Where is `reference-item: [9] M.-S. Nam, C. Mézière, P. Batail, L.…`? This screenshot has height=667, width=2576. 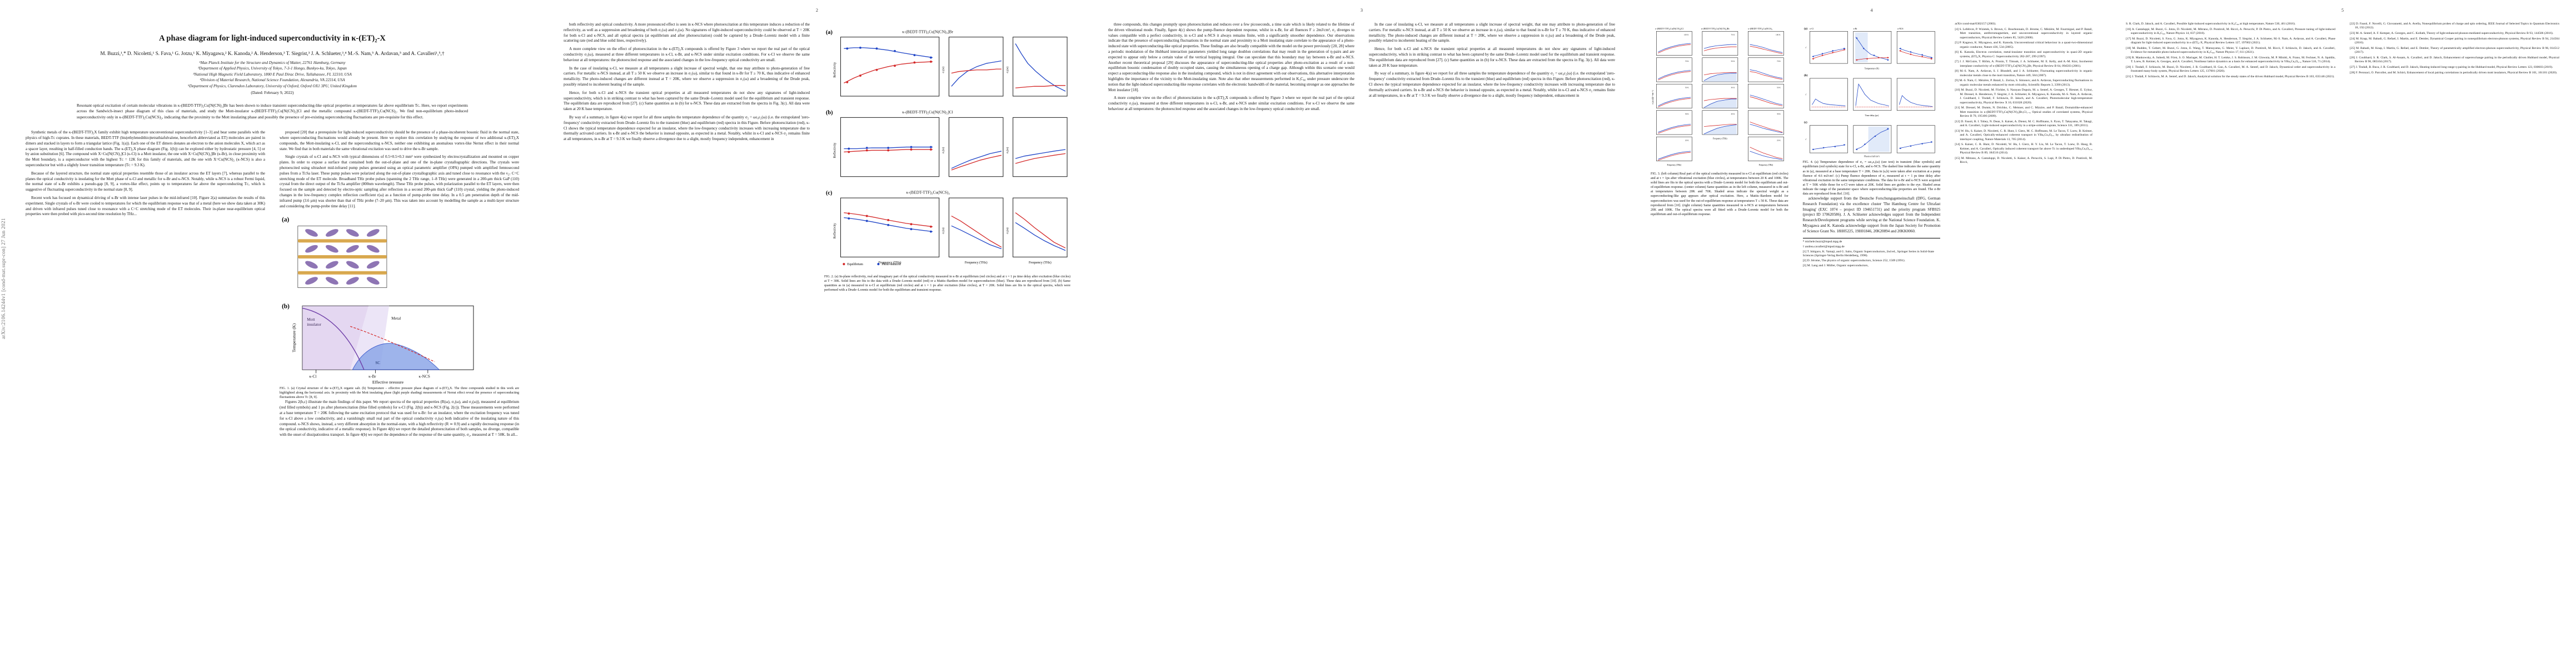 reference-item: [9] M.-S. Nam, C. Mézière, P. Batail, L.… is located at coordinates (2024, 83).